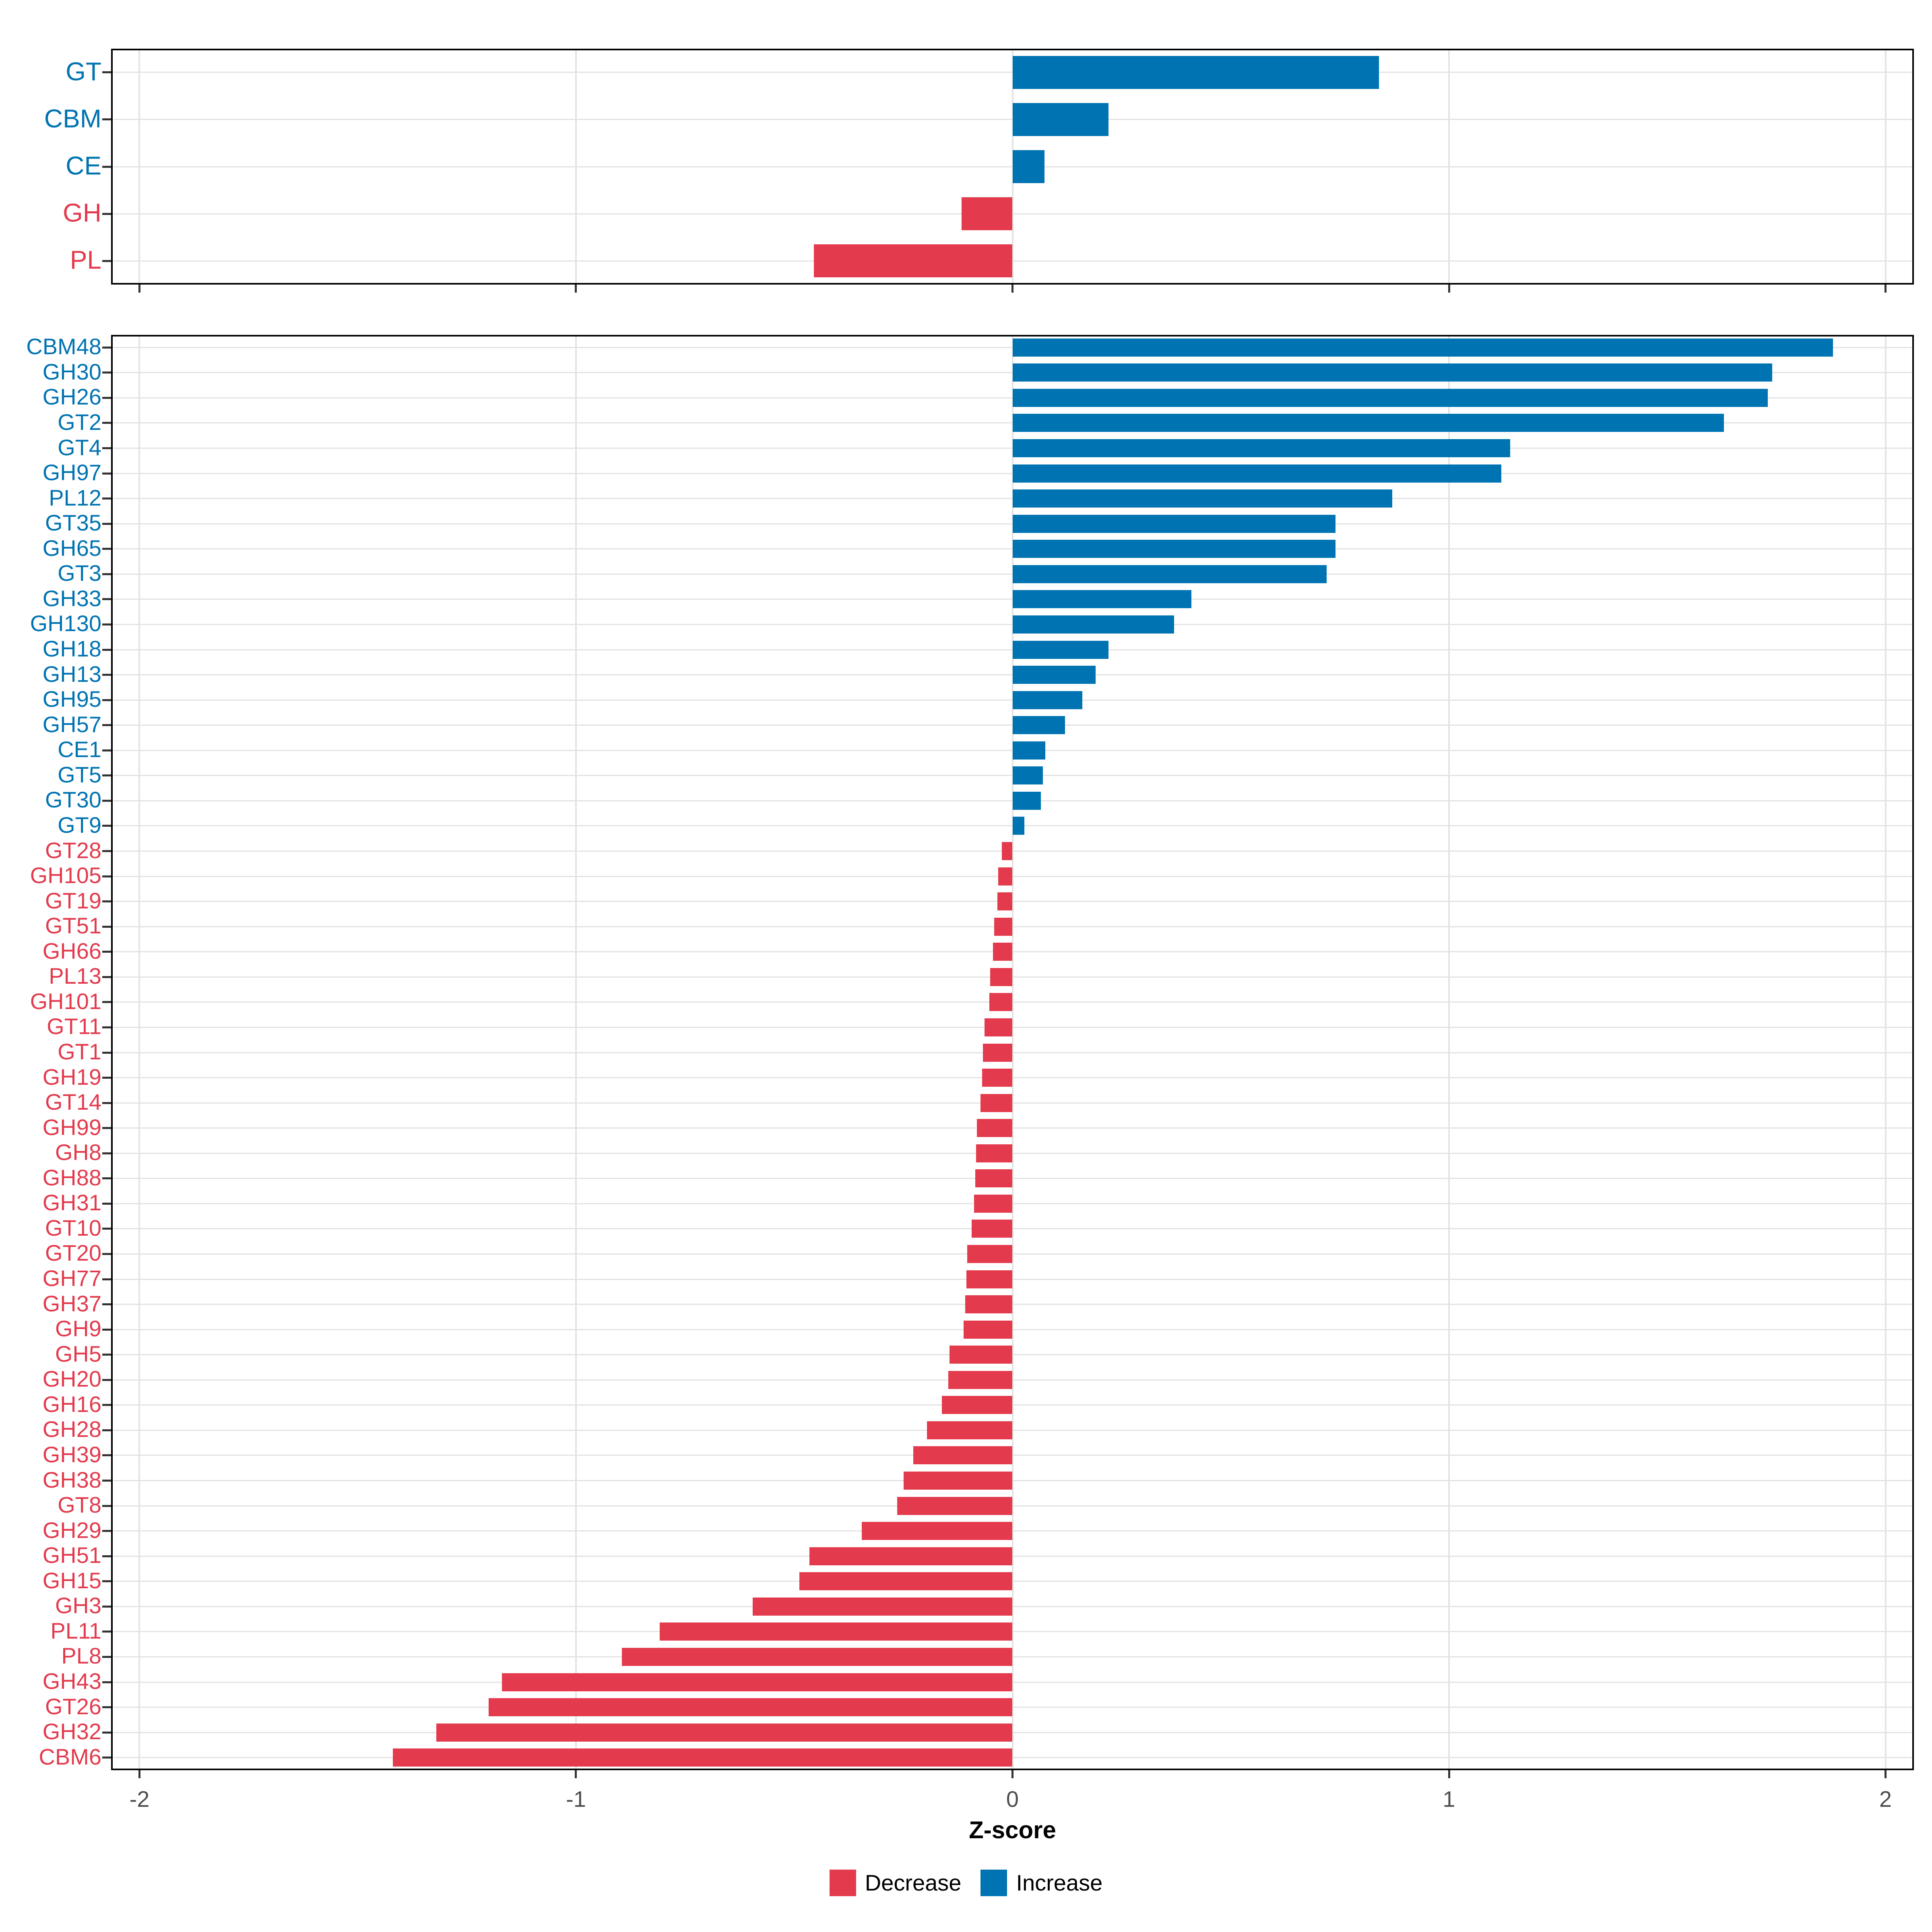 This screenshot has width=1932, height=1932. What do you see at coordinates (1012, 952) in the screenshot?
I see `gridline-row-GH66` at bounding box center [1012, 952].